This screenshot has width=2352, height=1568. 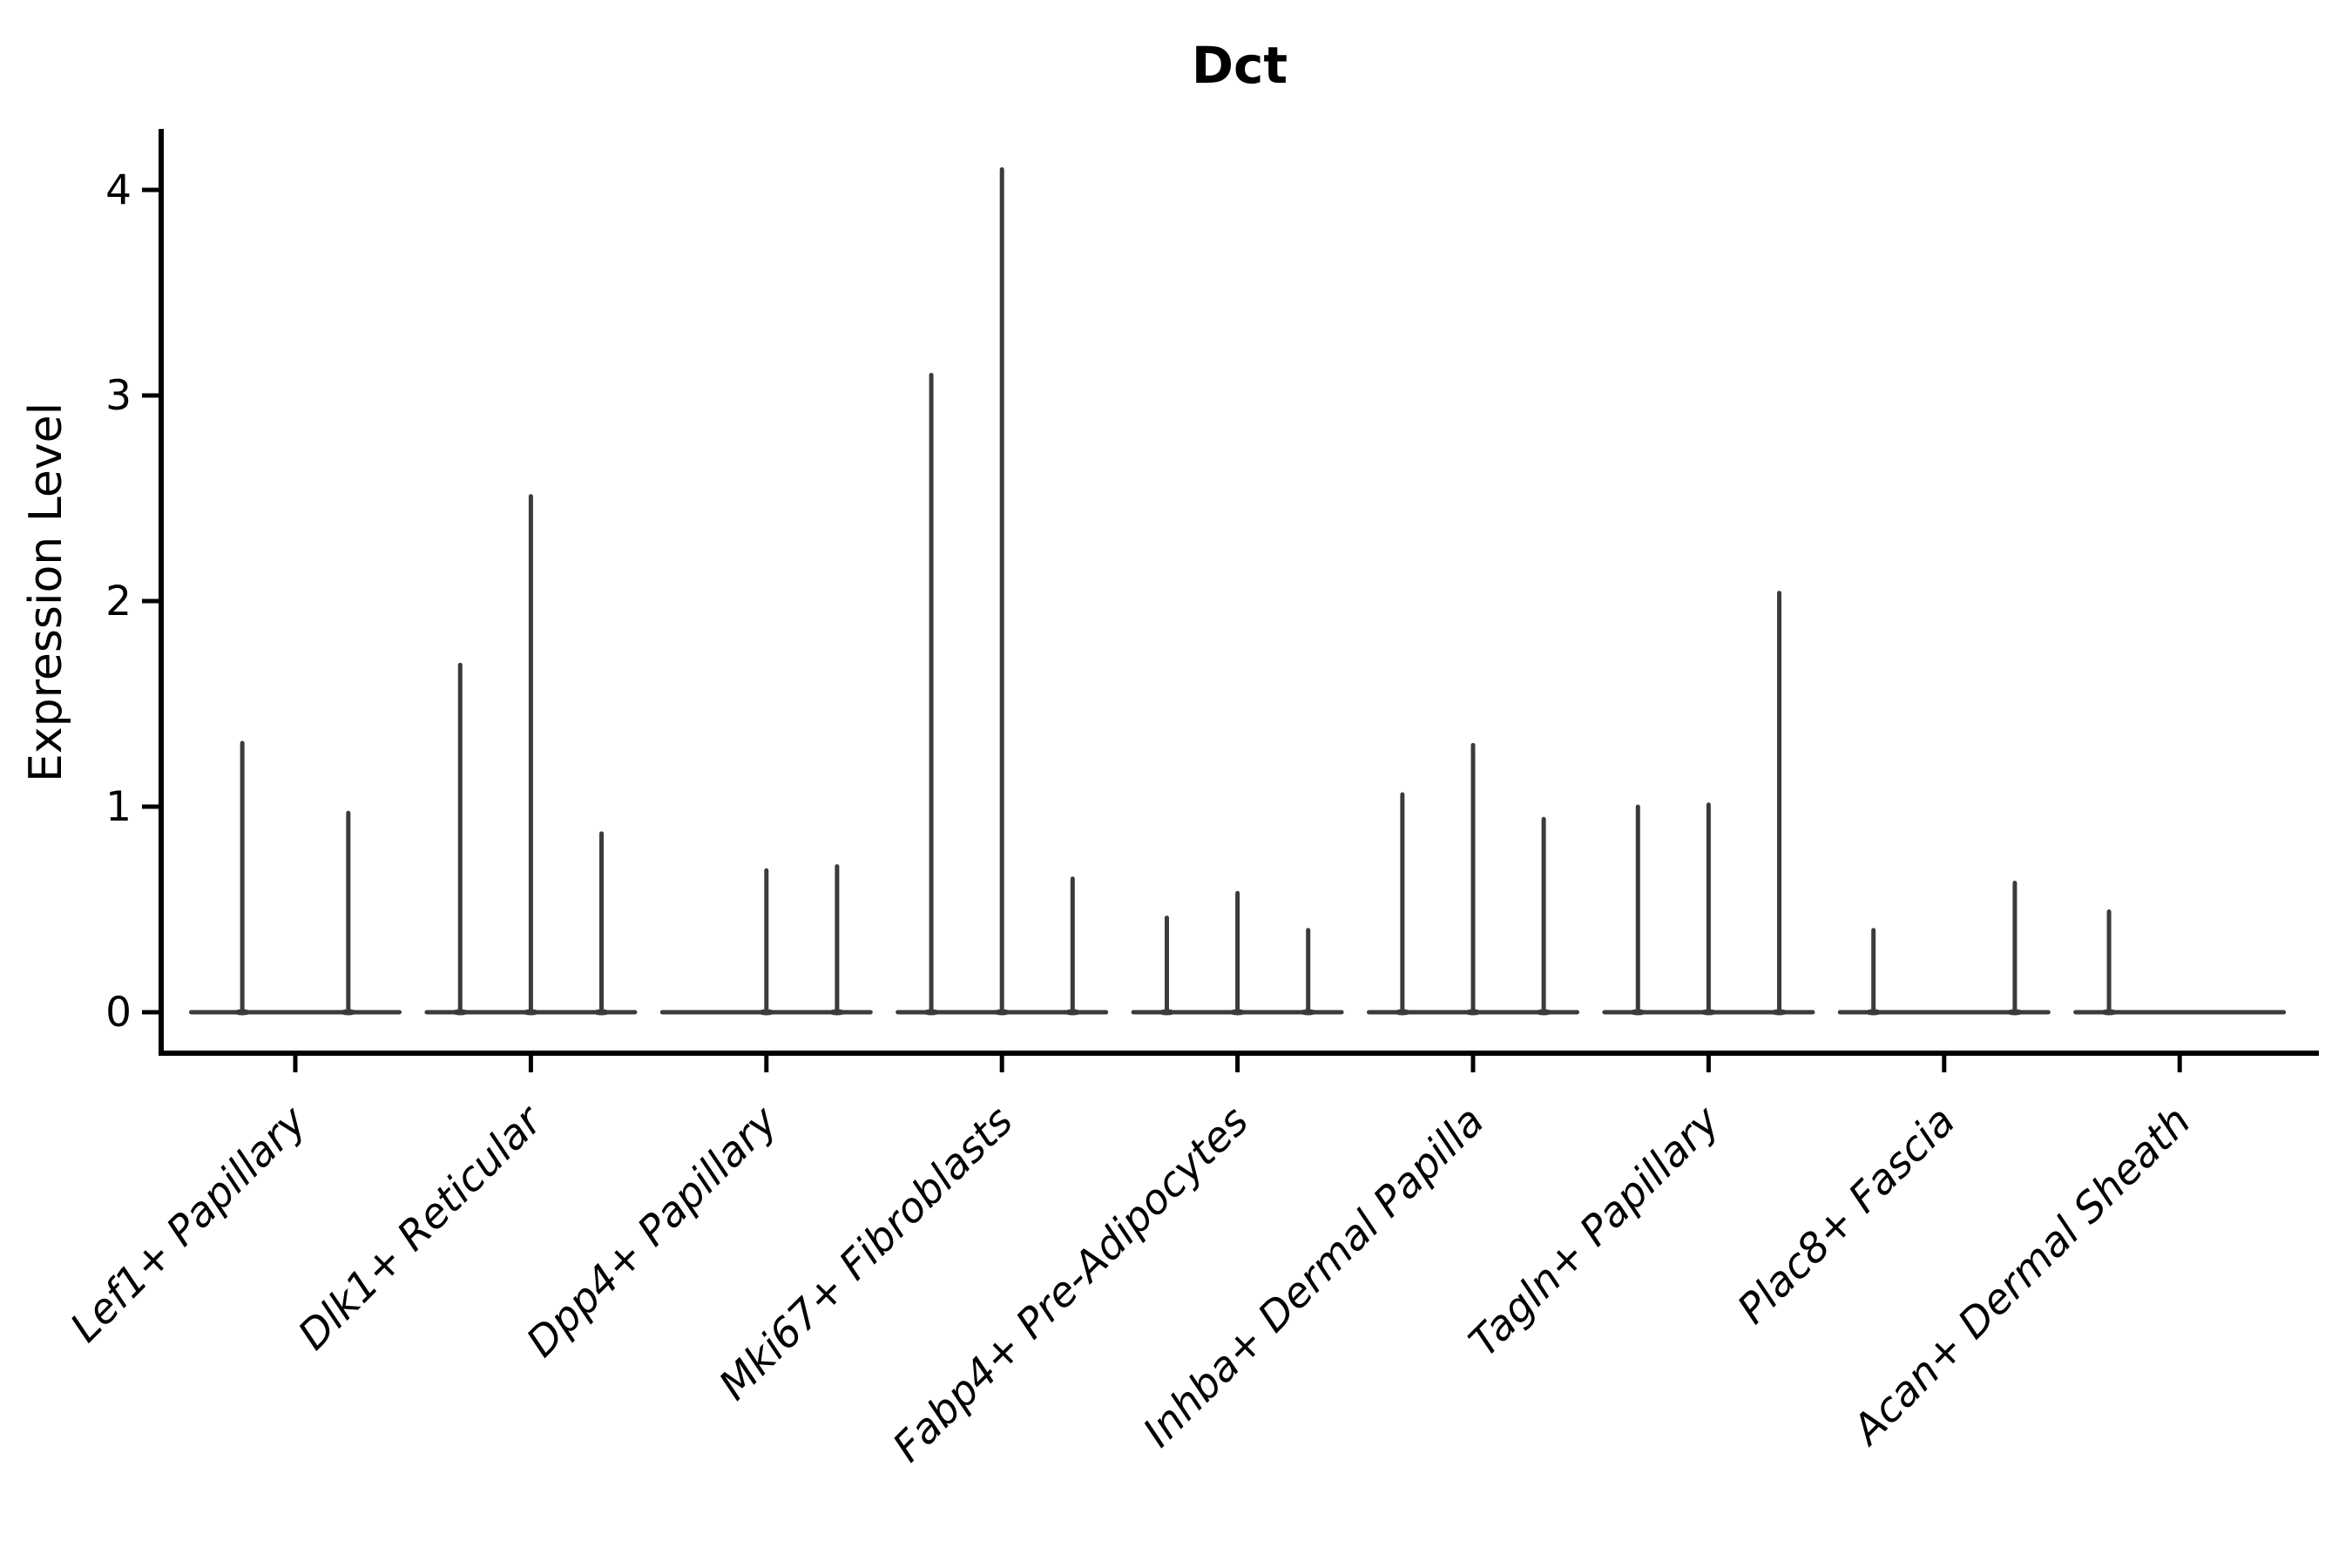 I want to click on x-tick-label: Tagln+ Papillary, so click(x=1595, y=1232).